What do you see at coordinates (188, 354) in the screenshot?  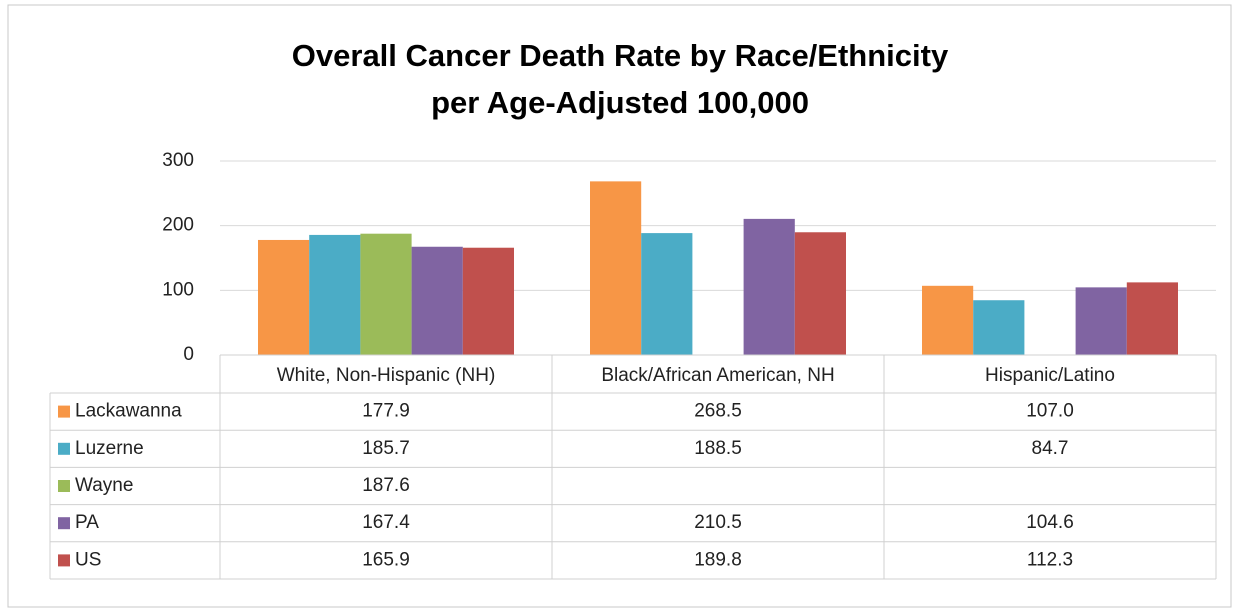 I see `y-tick-label: 0` at bounding box center [188, 354].